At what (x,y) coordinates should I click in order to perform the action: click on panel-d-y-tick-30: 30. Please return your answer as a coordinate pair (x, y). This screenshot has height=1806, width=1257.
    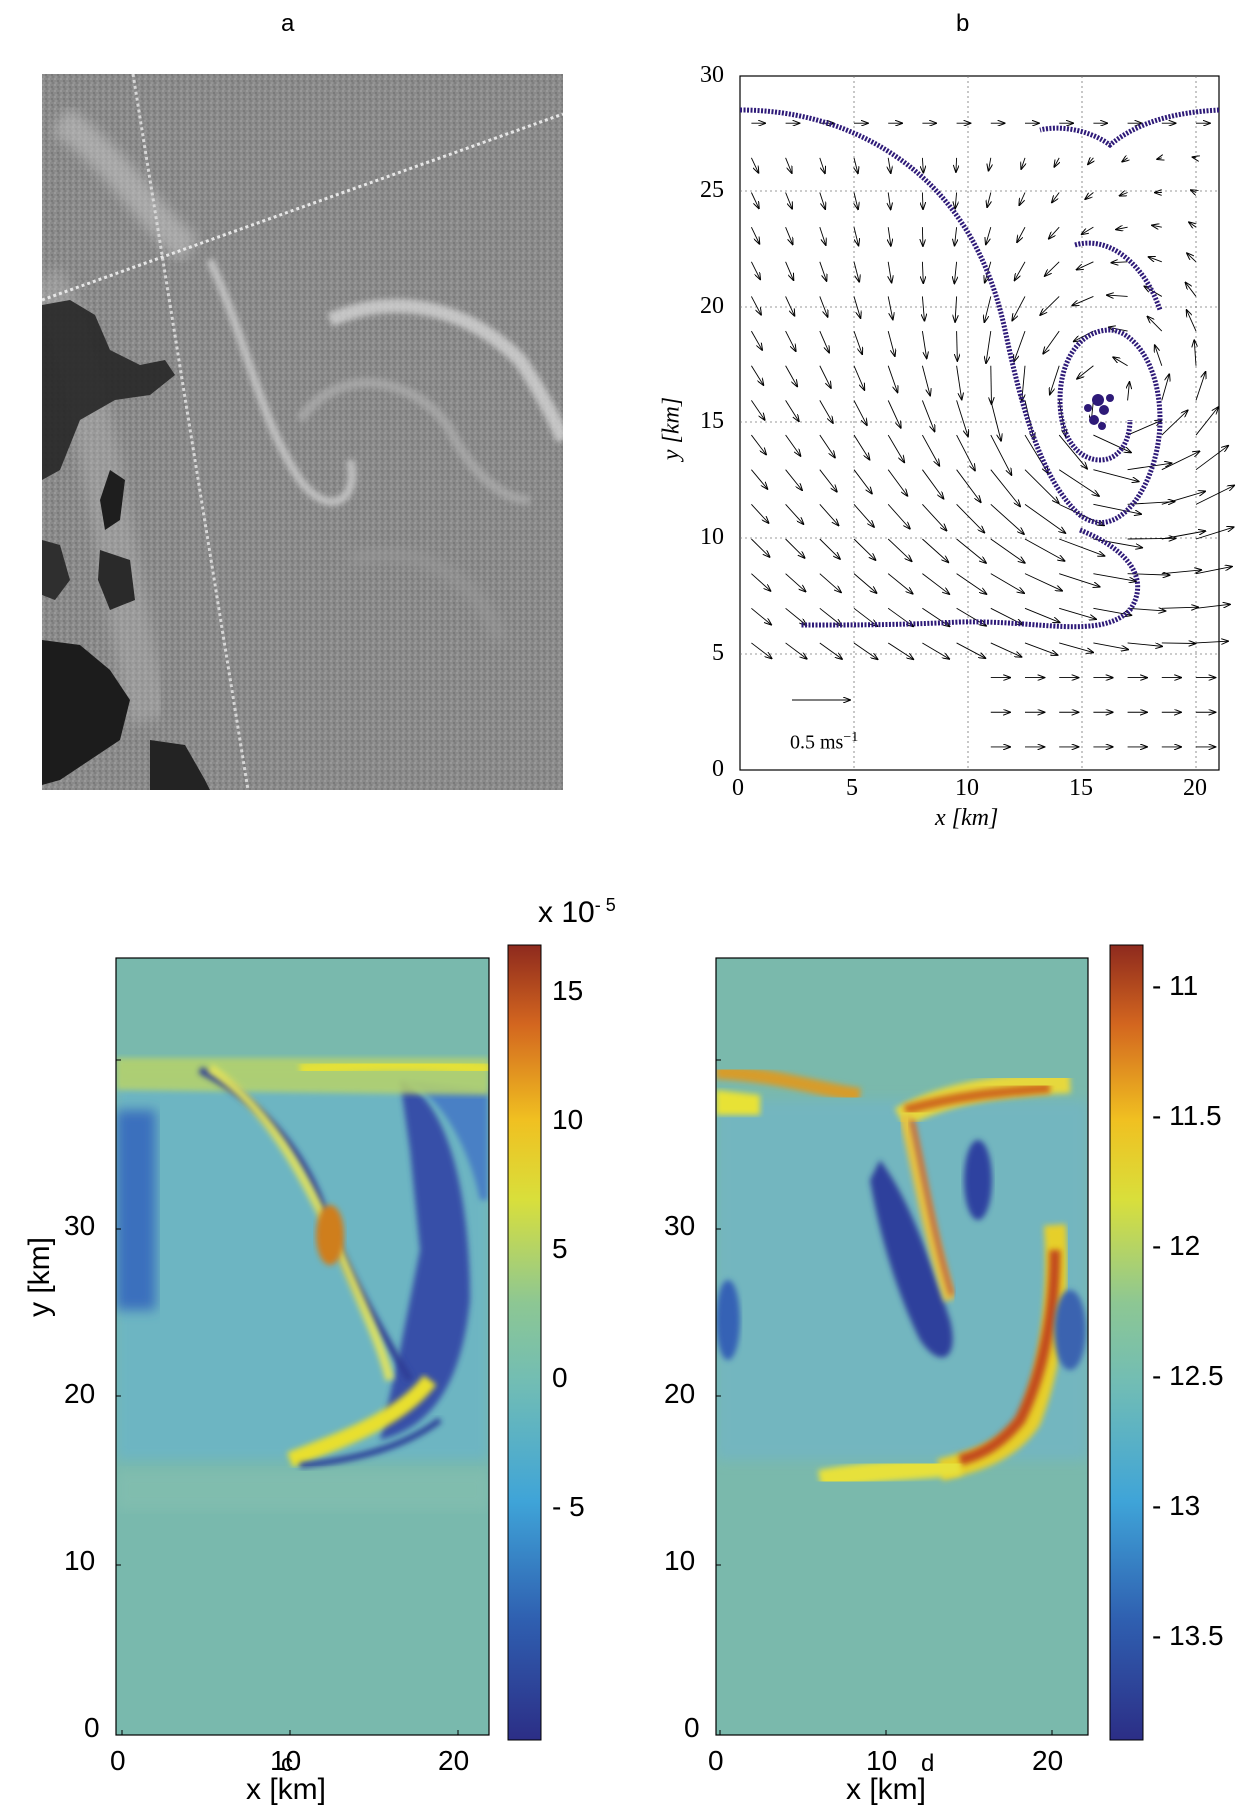
    Looking at the image, I should click on (679, 1226).